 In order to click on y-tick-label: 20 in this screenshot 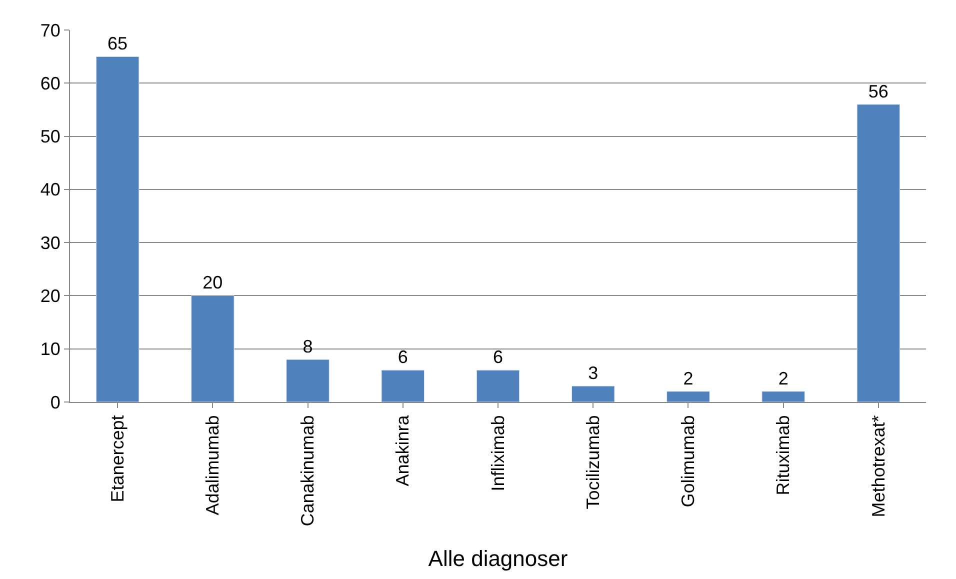, I will do `click(50, 296)`.